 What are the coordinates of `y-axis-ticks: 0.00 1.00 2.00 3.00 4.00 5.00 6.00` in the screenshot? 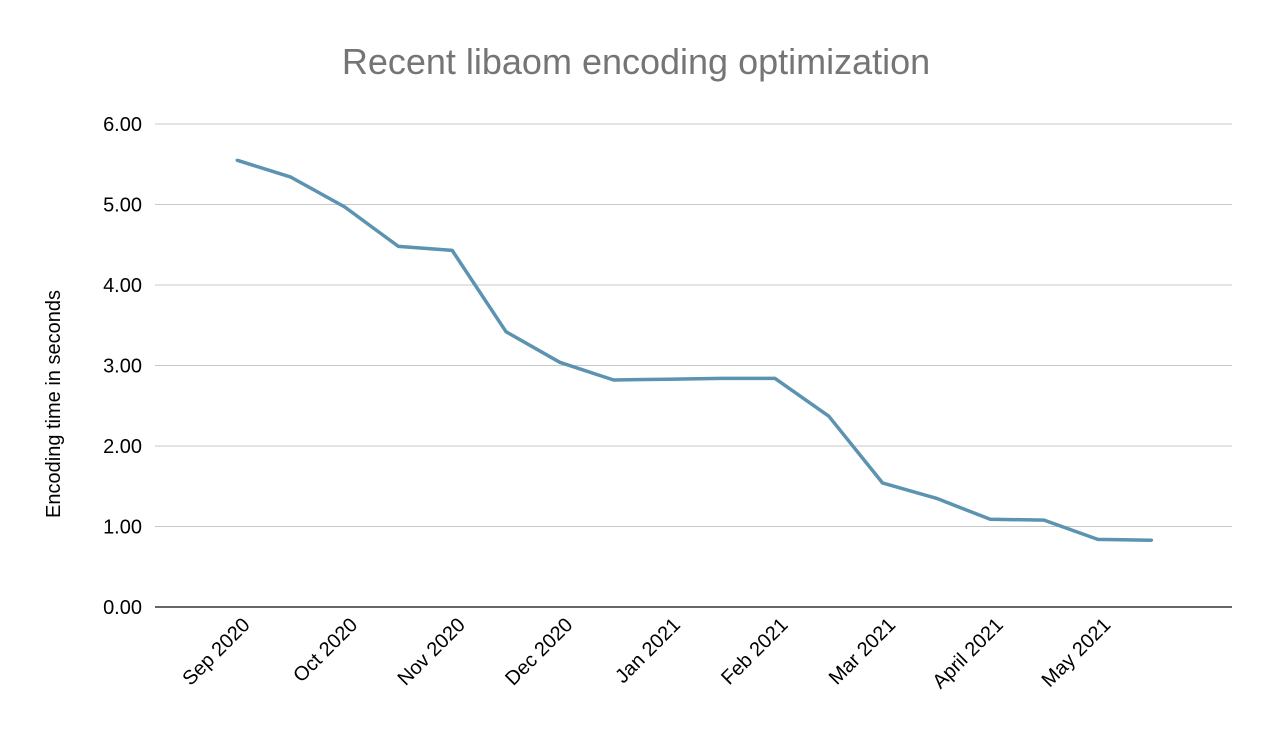 It's located at (122, 366).